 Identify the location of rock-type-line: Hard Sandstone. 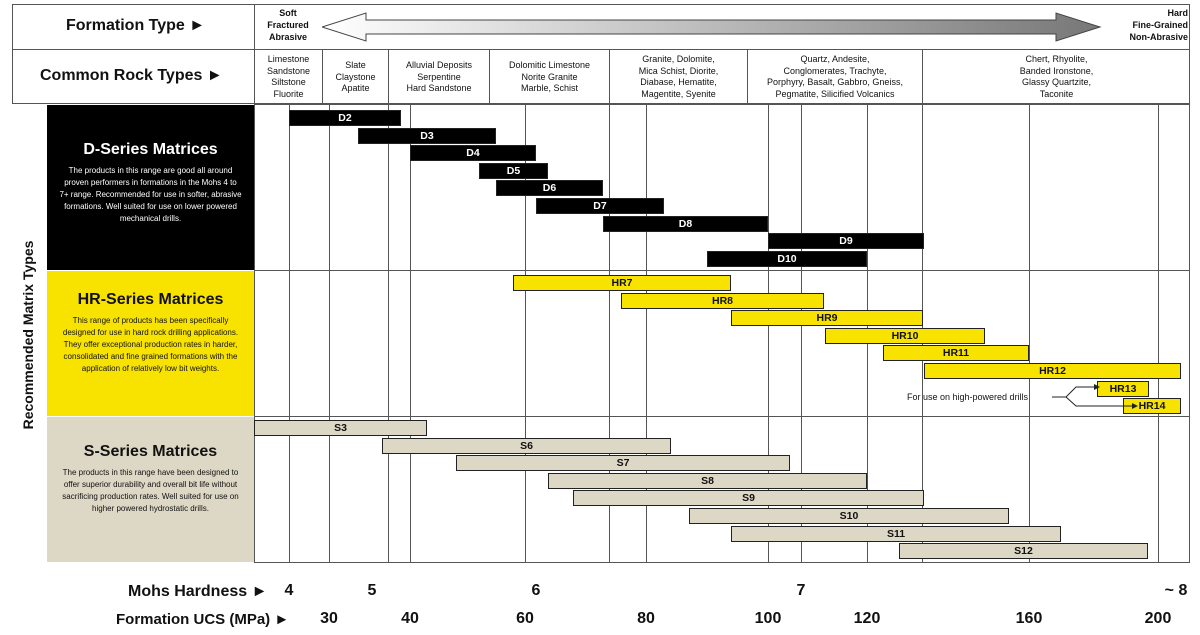
(439, 88).